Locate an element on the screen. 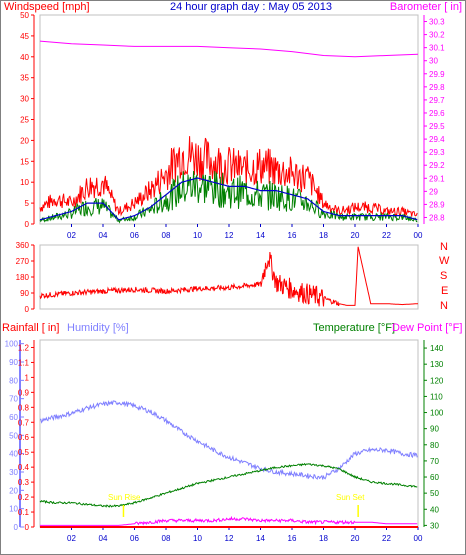  time-tick-label: 08 is located at coordinates (166, 235).